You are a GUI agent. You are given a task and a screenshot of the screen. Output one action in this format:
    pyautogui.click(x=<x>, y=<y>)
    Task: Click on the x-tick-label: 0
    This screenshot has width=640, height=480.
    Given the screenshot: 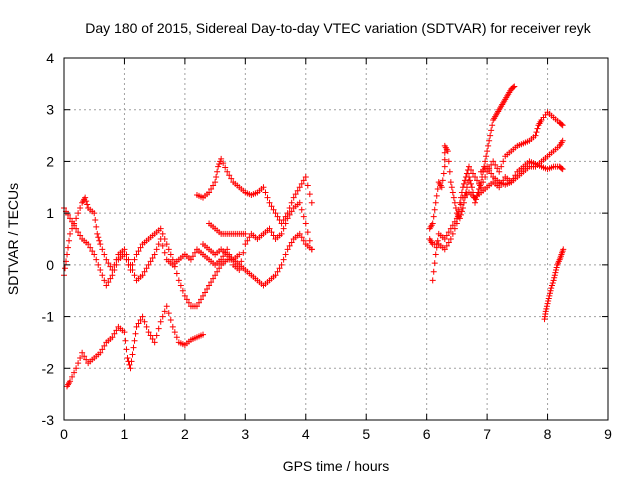 What is the action you would take?
    pyautogui.click(x=64, y=434)
    